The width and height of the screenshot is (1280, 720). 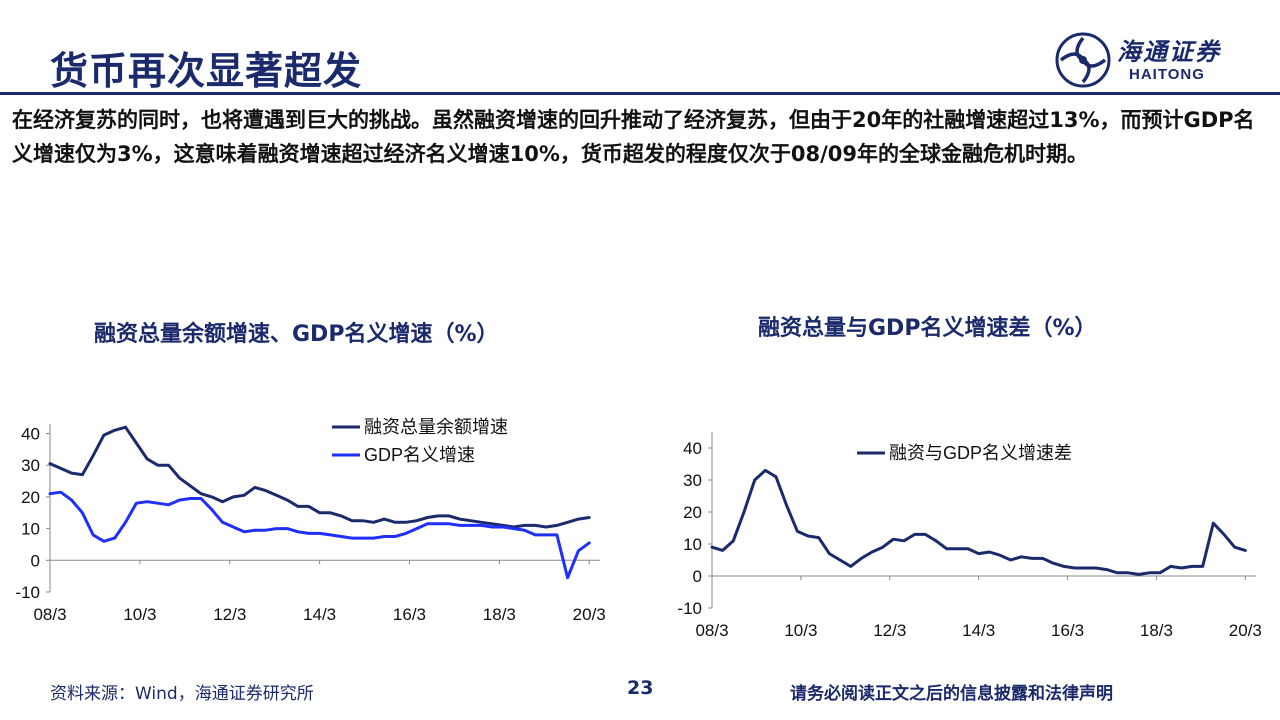 What do you see at coordinates (206, 70) in the screenshot?
I see `page-title: 货币再次显著超发` at bounding box center [206, 70].